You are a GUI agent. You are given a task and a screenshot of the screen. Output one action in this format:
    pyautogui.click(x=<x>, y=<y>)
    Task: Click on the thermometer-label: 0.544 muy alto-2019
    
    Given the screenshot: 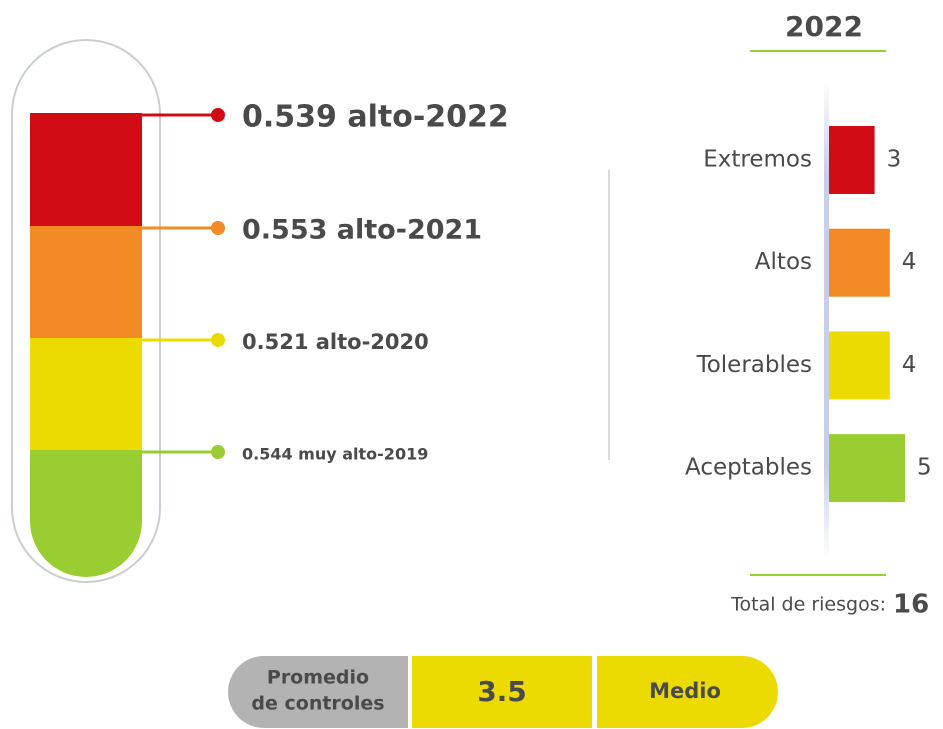 What is the action you would take?
    pyautogui.click(x=335, y=454)
    